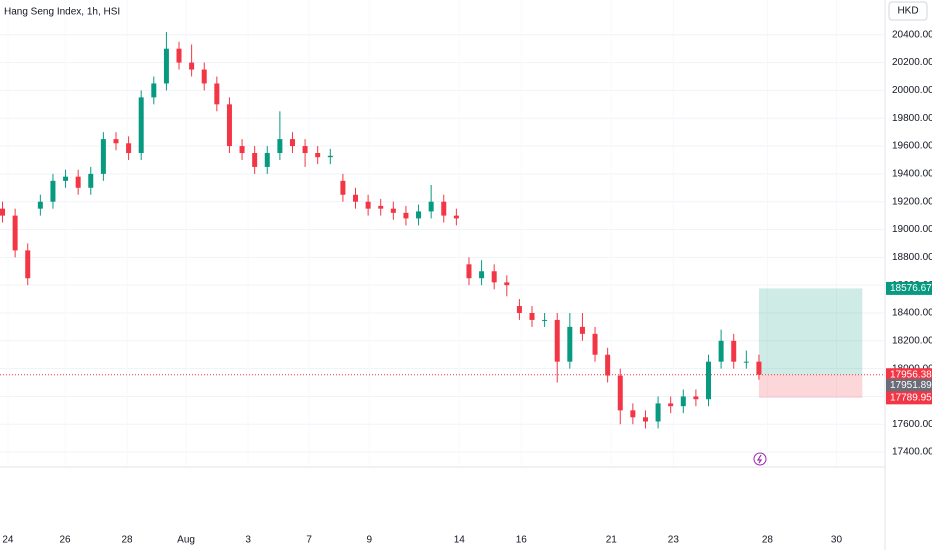  What do you see at coordinates (912, 452) in the screenshot?
I see `y-tick-label: 17400.00` at bounding box center [912, 452].